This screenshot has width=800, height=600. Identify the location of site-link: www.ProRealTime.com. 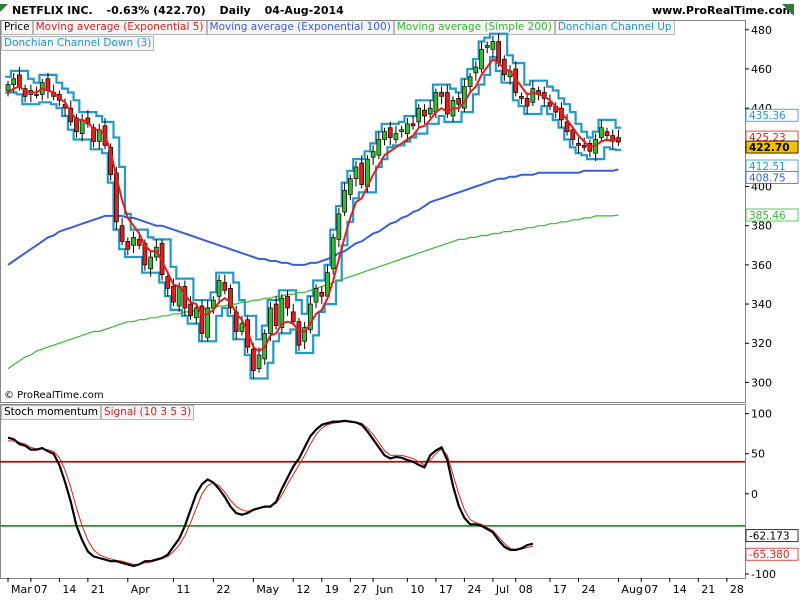
(722, 10).